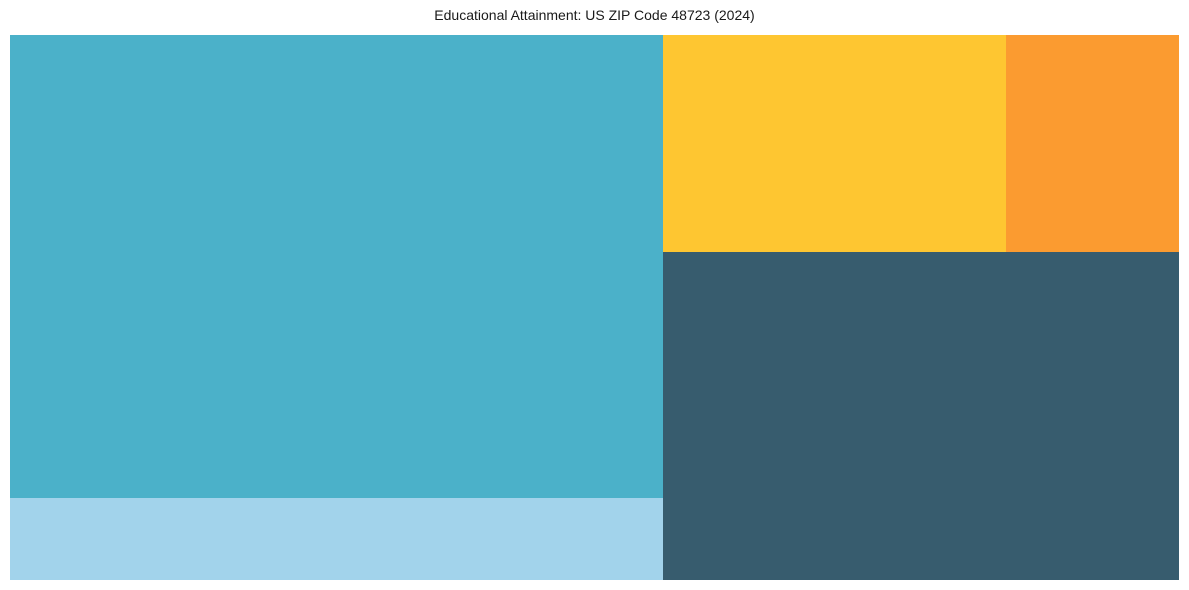 Image resolution: width=1189 pixels, height=590 pixels. I want to click on treemap-tile-associates-degree: Associate's degree, so click(336, 539).